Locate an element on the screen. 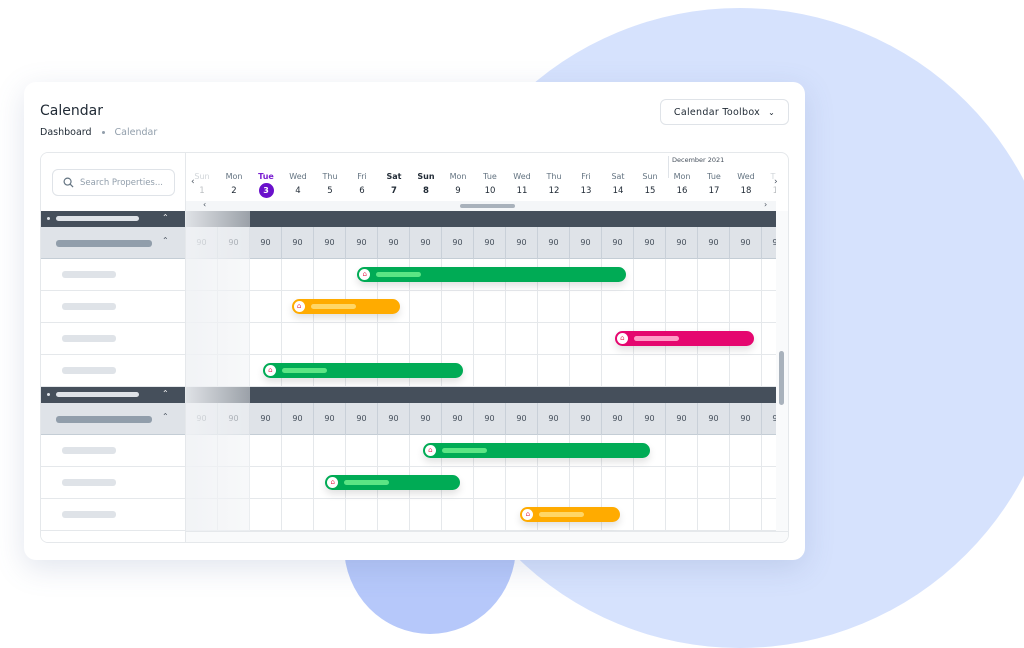 Image resolution: width=1024 pixels, height=648 pixels. day-header: Mon 2 is located at coordinates (234, 184).